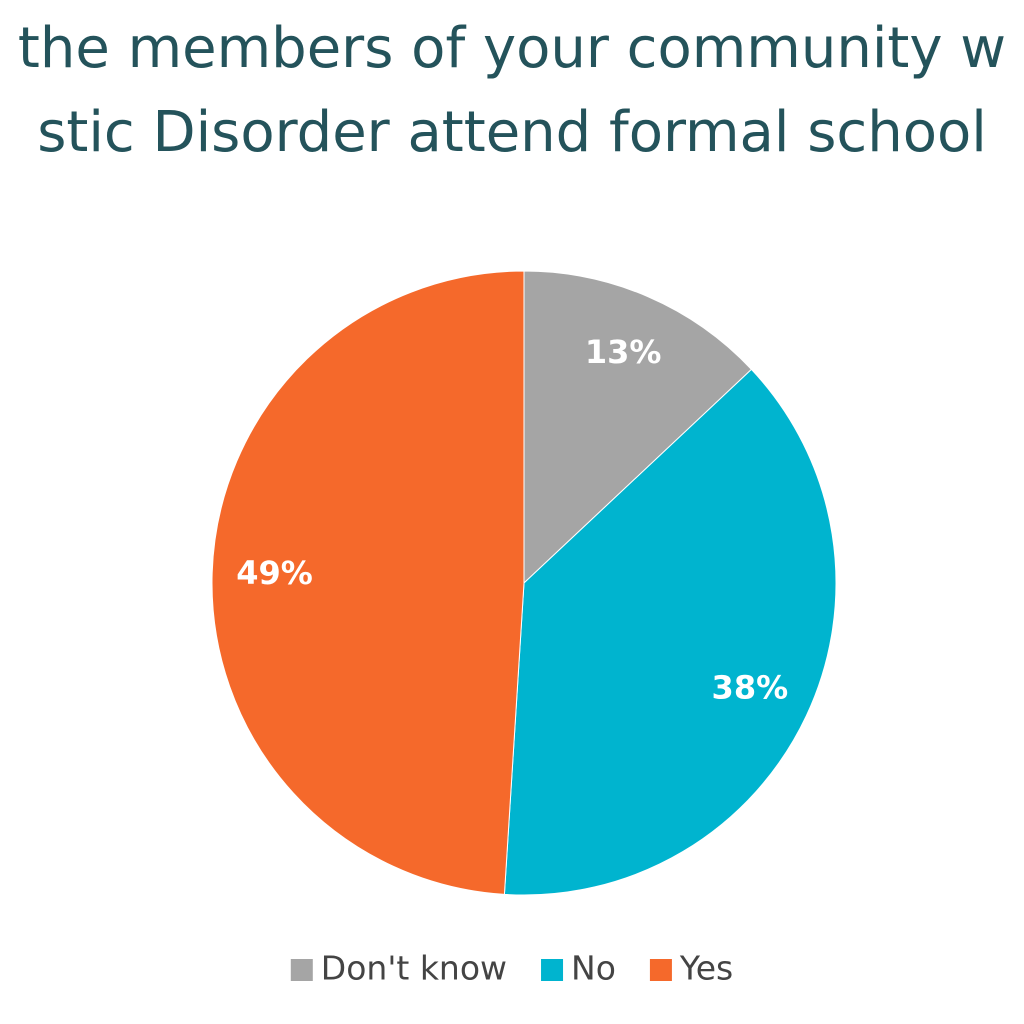  What do you see at coordinates (706, 968) in the screenshot?
I see `legend-label: Yes` at bounding box center [706, 968].